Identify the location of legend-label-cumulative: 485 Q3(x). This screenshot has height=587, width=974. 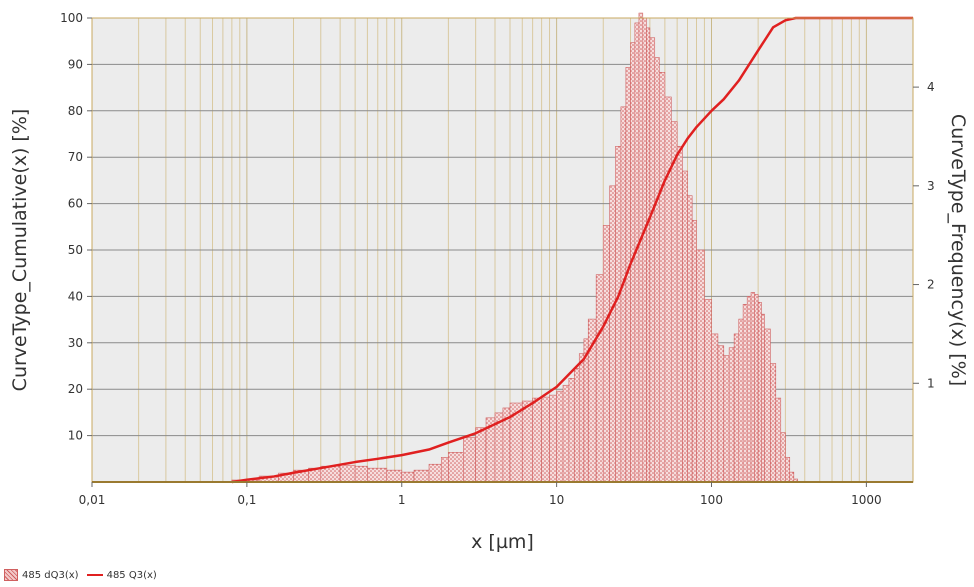
(131, 575).